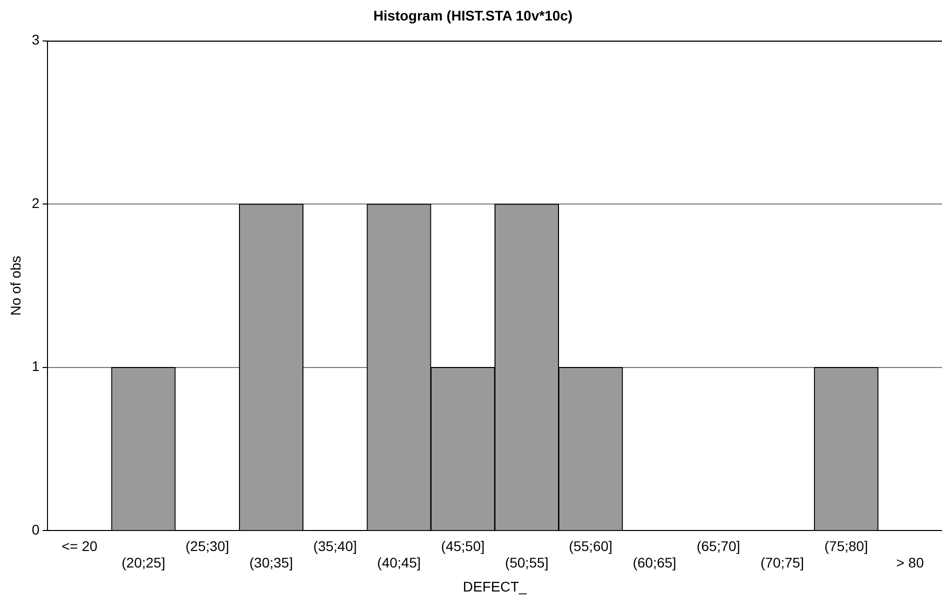 This screenshot has height=606, width=942. I want to click on x-tick-label: (35;40], so click(335, 546).